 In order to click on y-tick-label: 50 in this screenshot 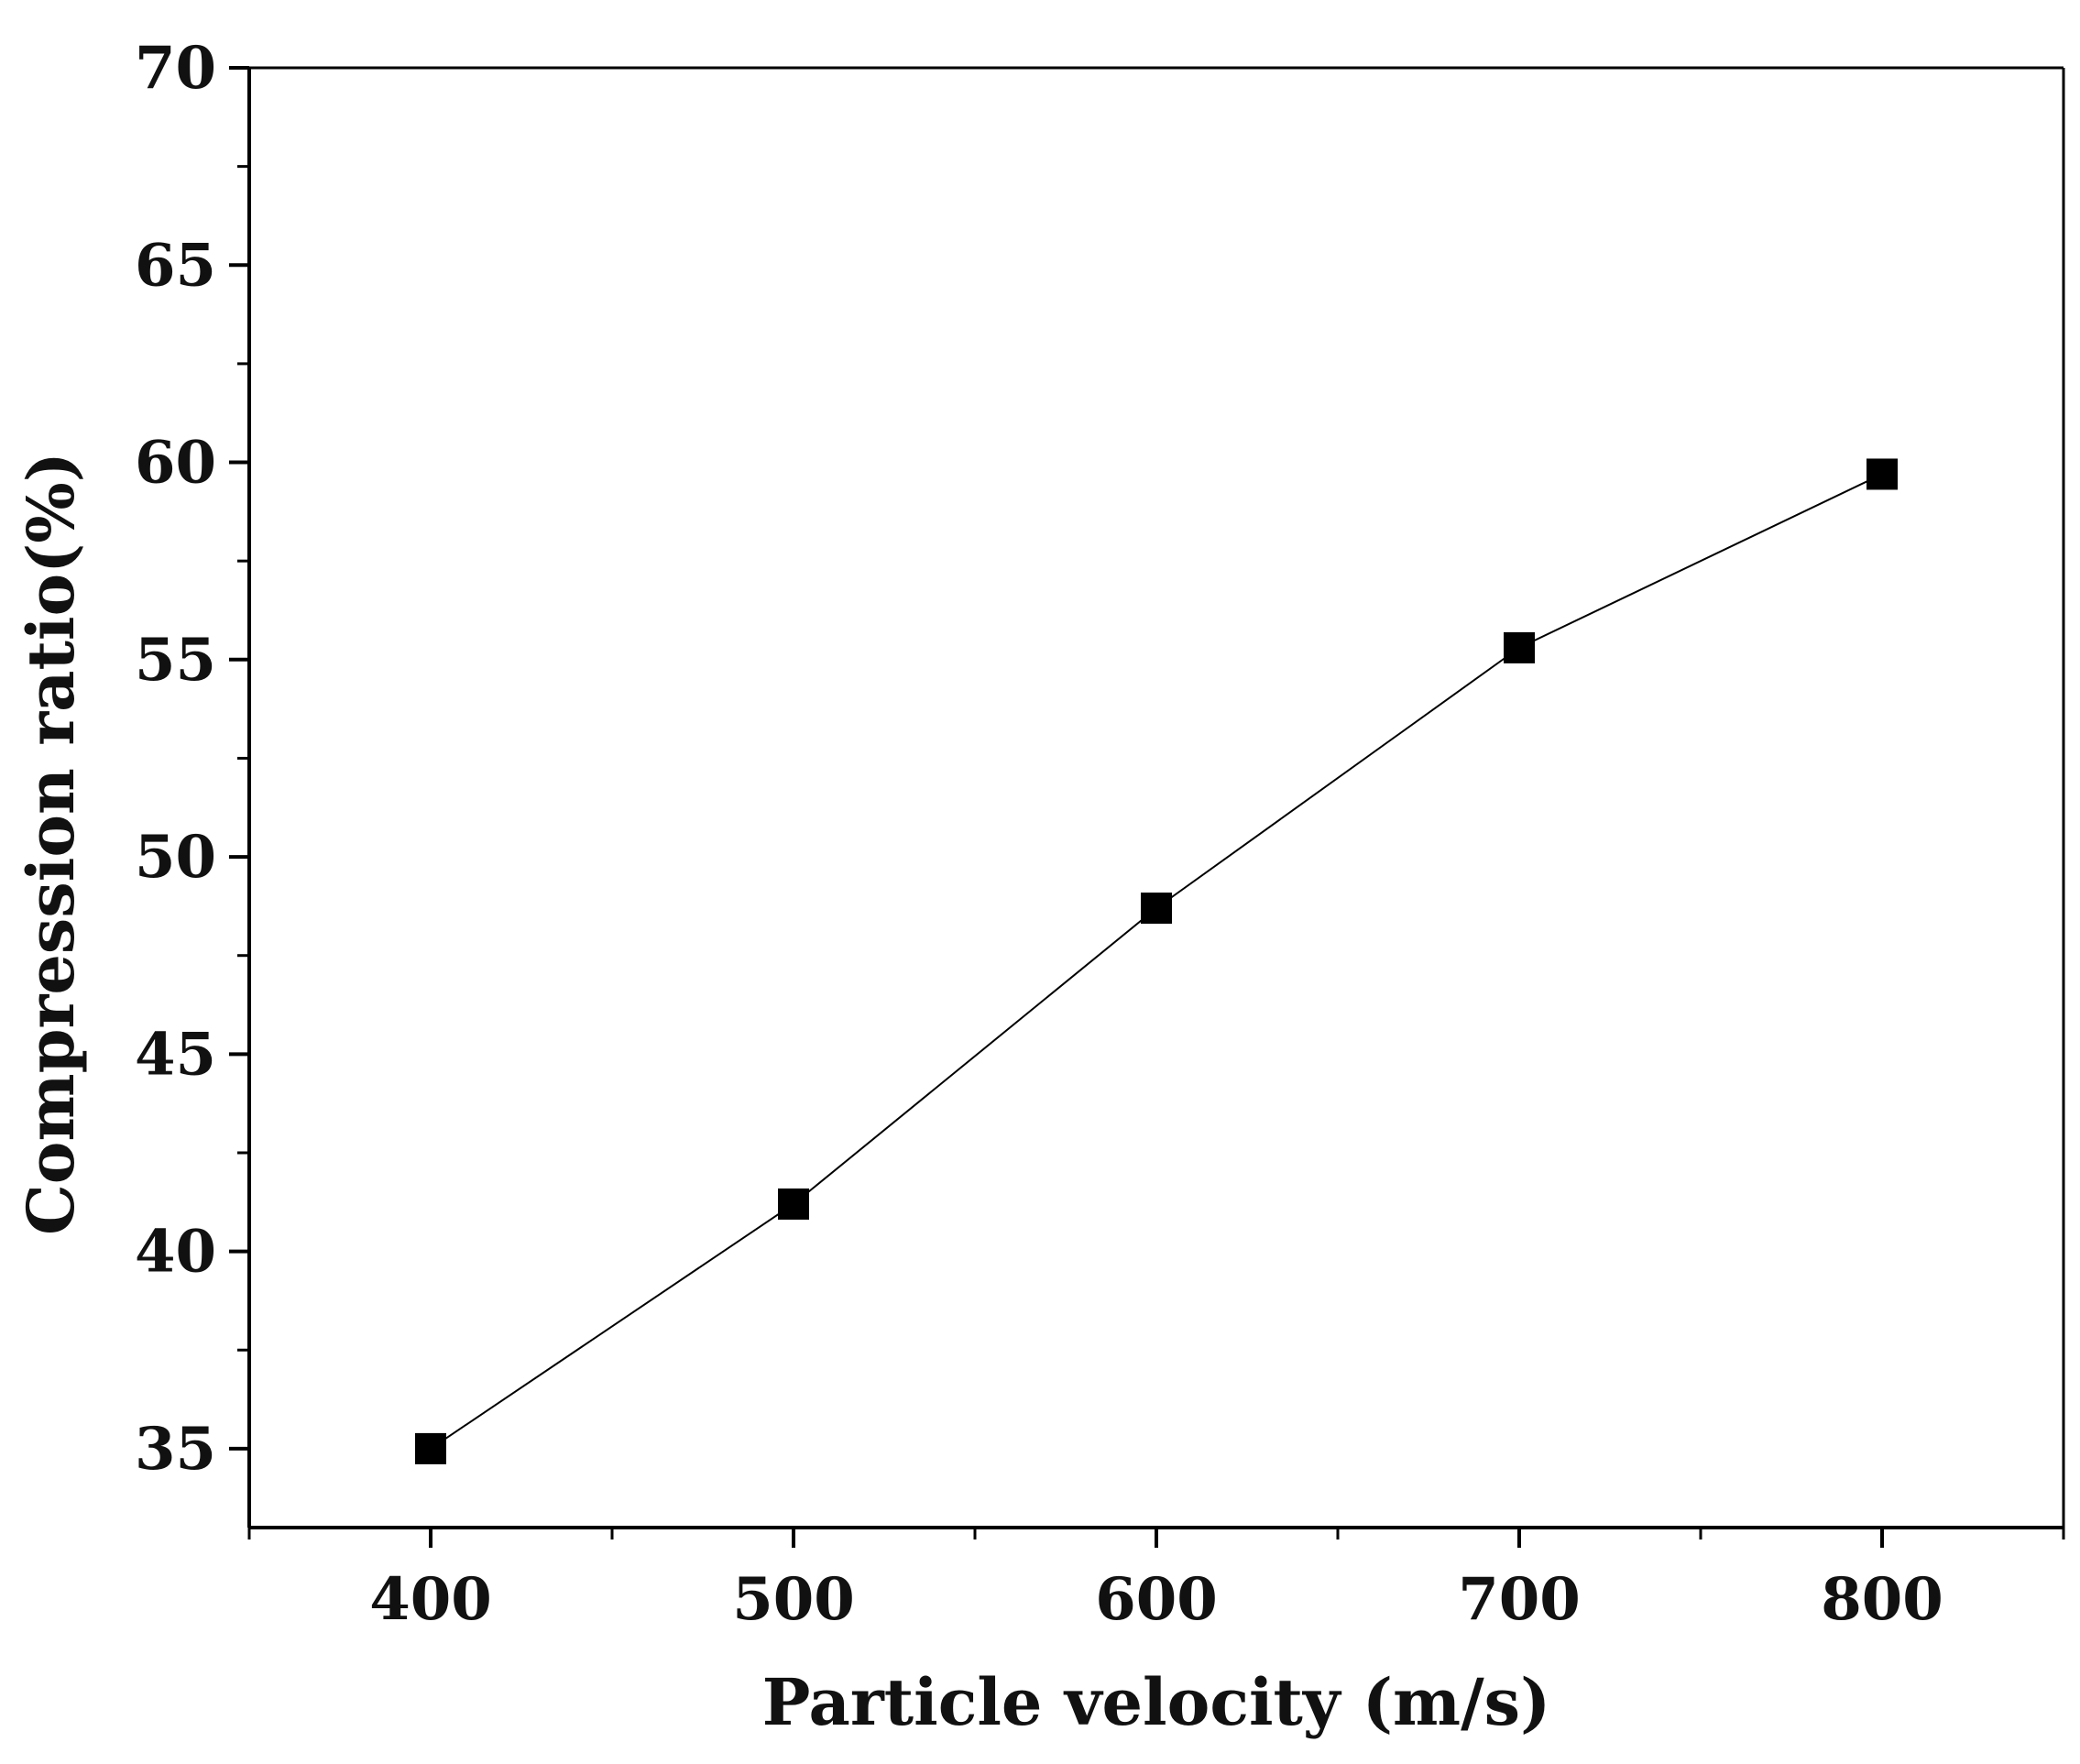, I will do `click(175, 857)`.